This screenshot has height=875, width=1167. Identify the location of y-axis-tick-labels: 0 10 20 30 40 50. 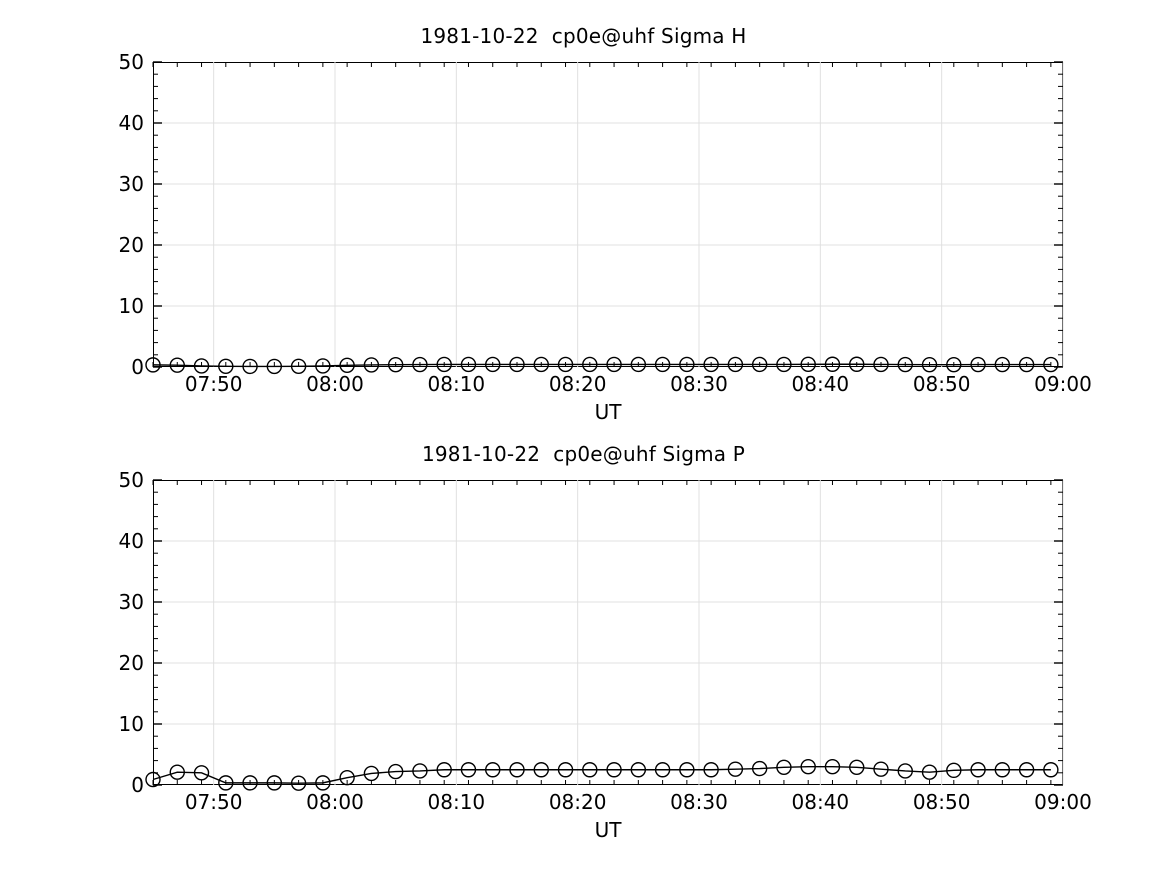
(102, 214).